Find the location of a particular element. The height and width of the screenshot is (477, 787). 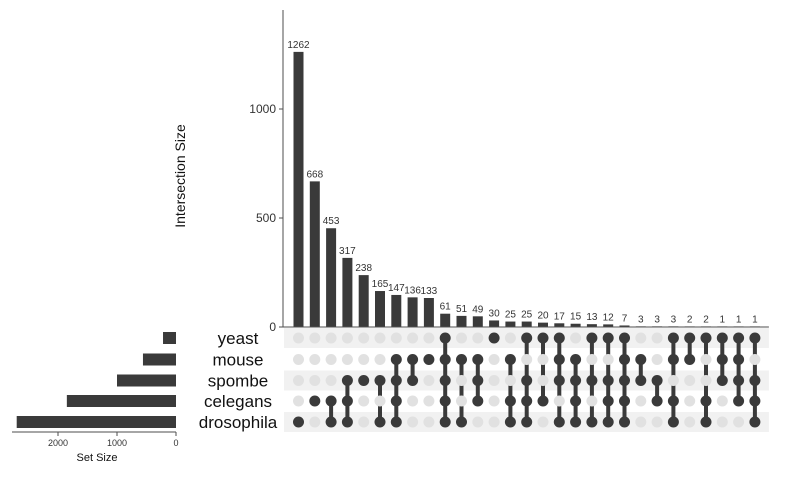

bar-value-label: 1 is located at coordinates (755, 319).